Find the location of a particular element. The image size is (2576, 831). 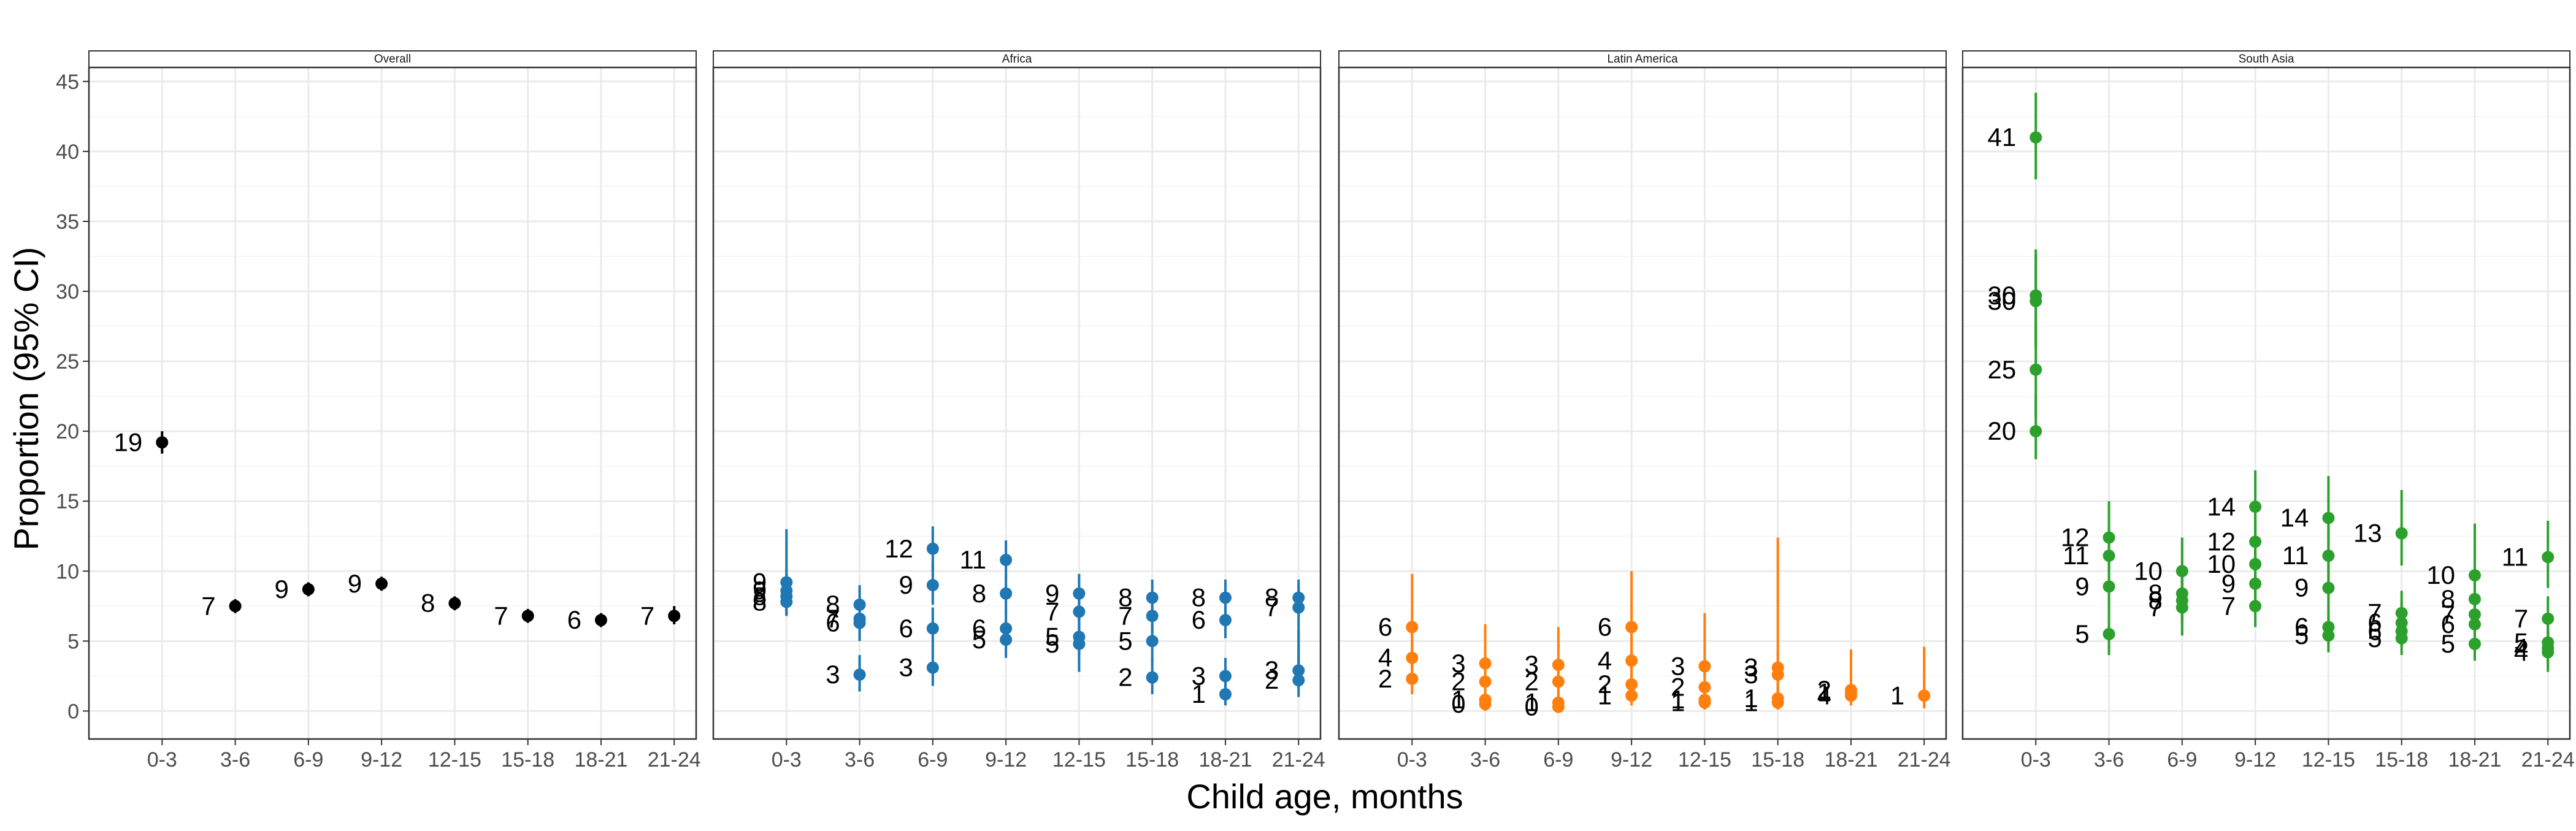

y-tick-label: 30 is located at coordinates (67, 292).